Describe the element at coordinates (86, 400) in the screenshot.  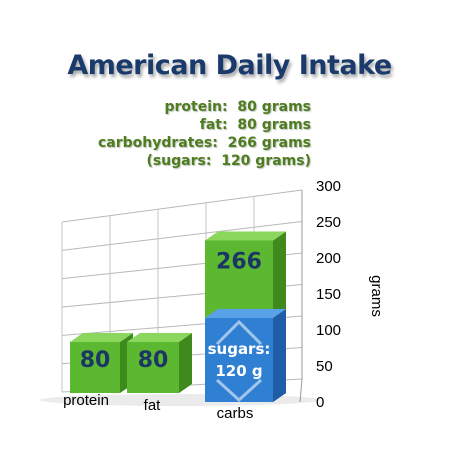
I see `category-label: protein` at that location.